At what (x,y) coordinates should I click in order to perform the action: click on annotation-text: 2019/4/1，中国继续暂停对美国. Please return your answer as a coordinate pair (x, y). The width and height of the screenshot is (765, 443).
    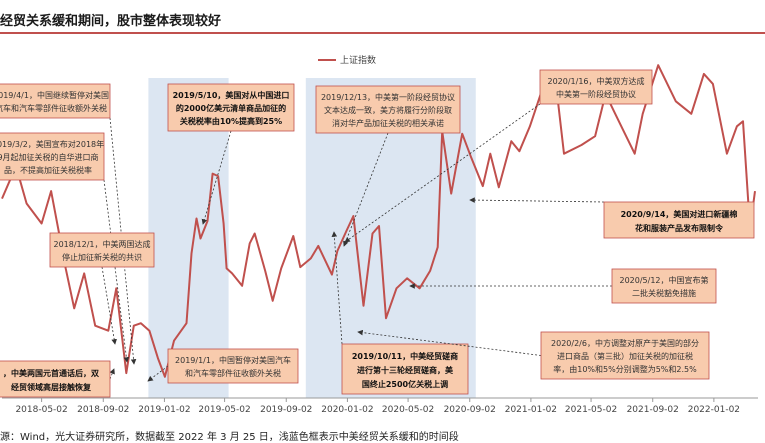
    Looking at the image, I should click on (54, 95).